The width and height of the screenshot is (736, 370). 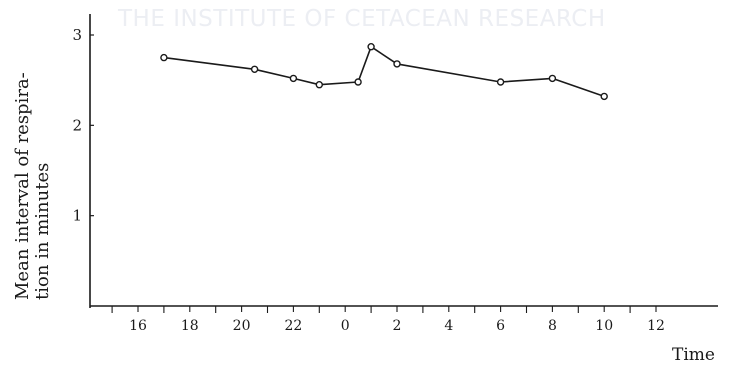 What do you see at coordinates (190, 326) in the screenshot?
I see `x-tick-label-18: 18` at bounding box center [190, 326].